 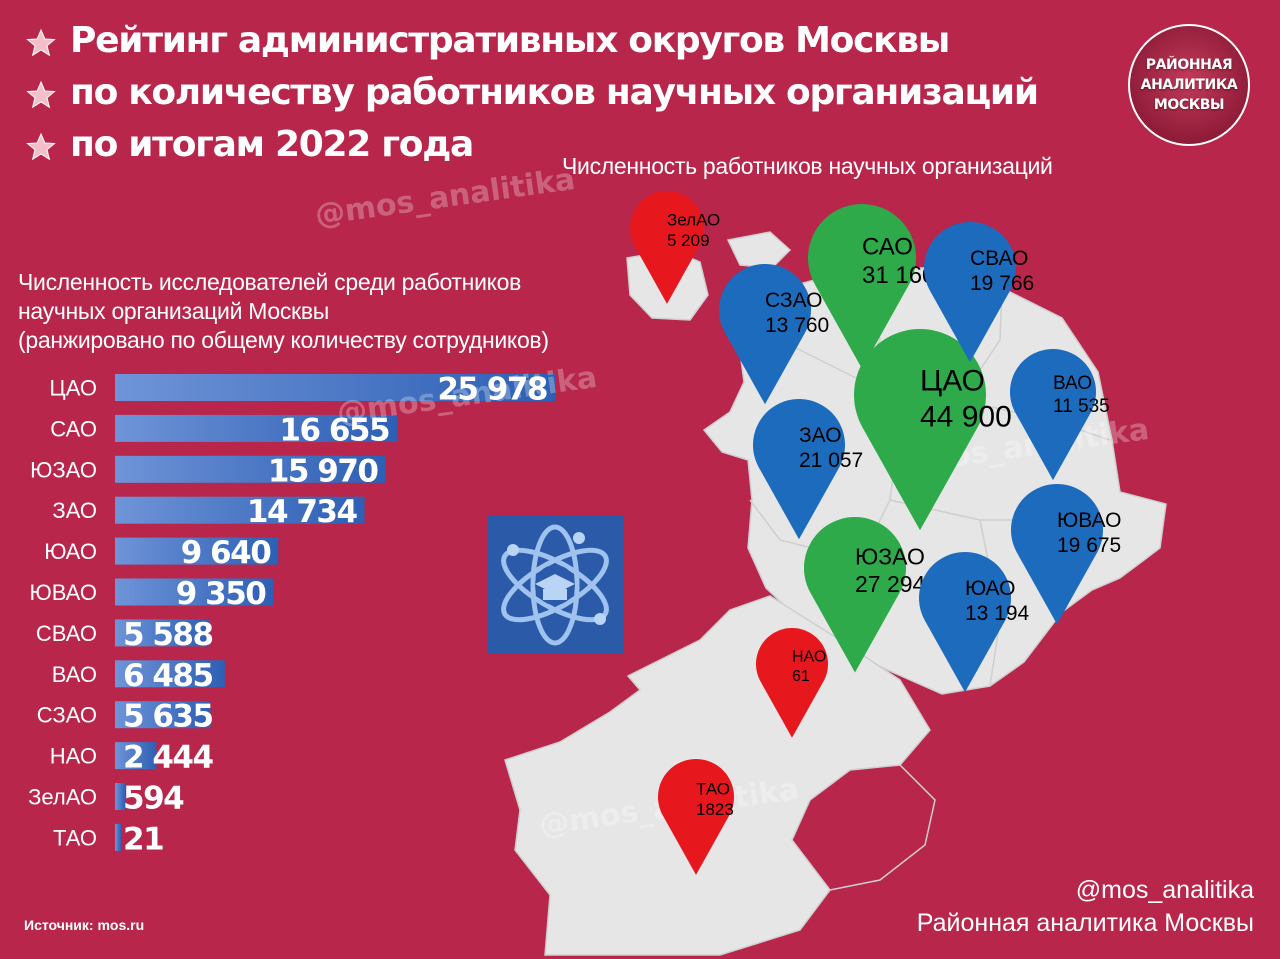 What do you see at coordinates (70, 551) in the screenshot?
I see `category-label: ЮАО` at bounding box center [70, 551].